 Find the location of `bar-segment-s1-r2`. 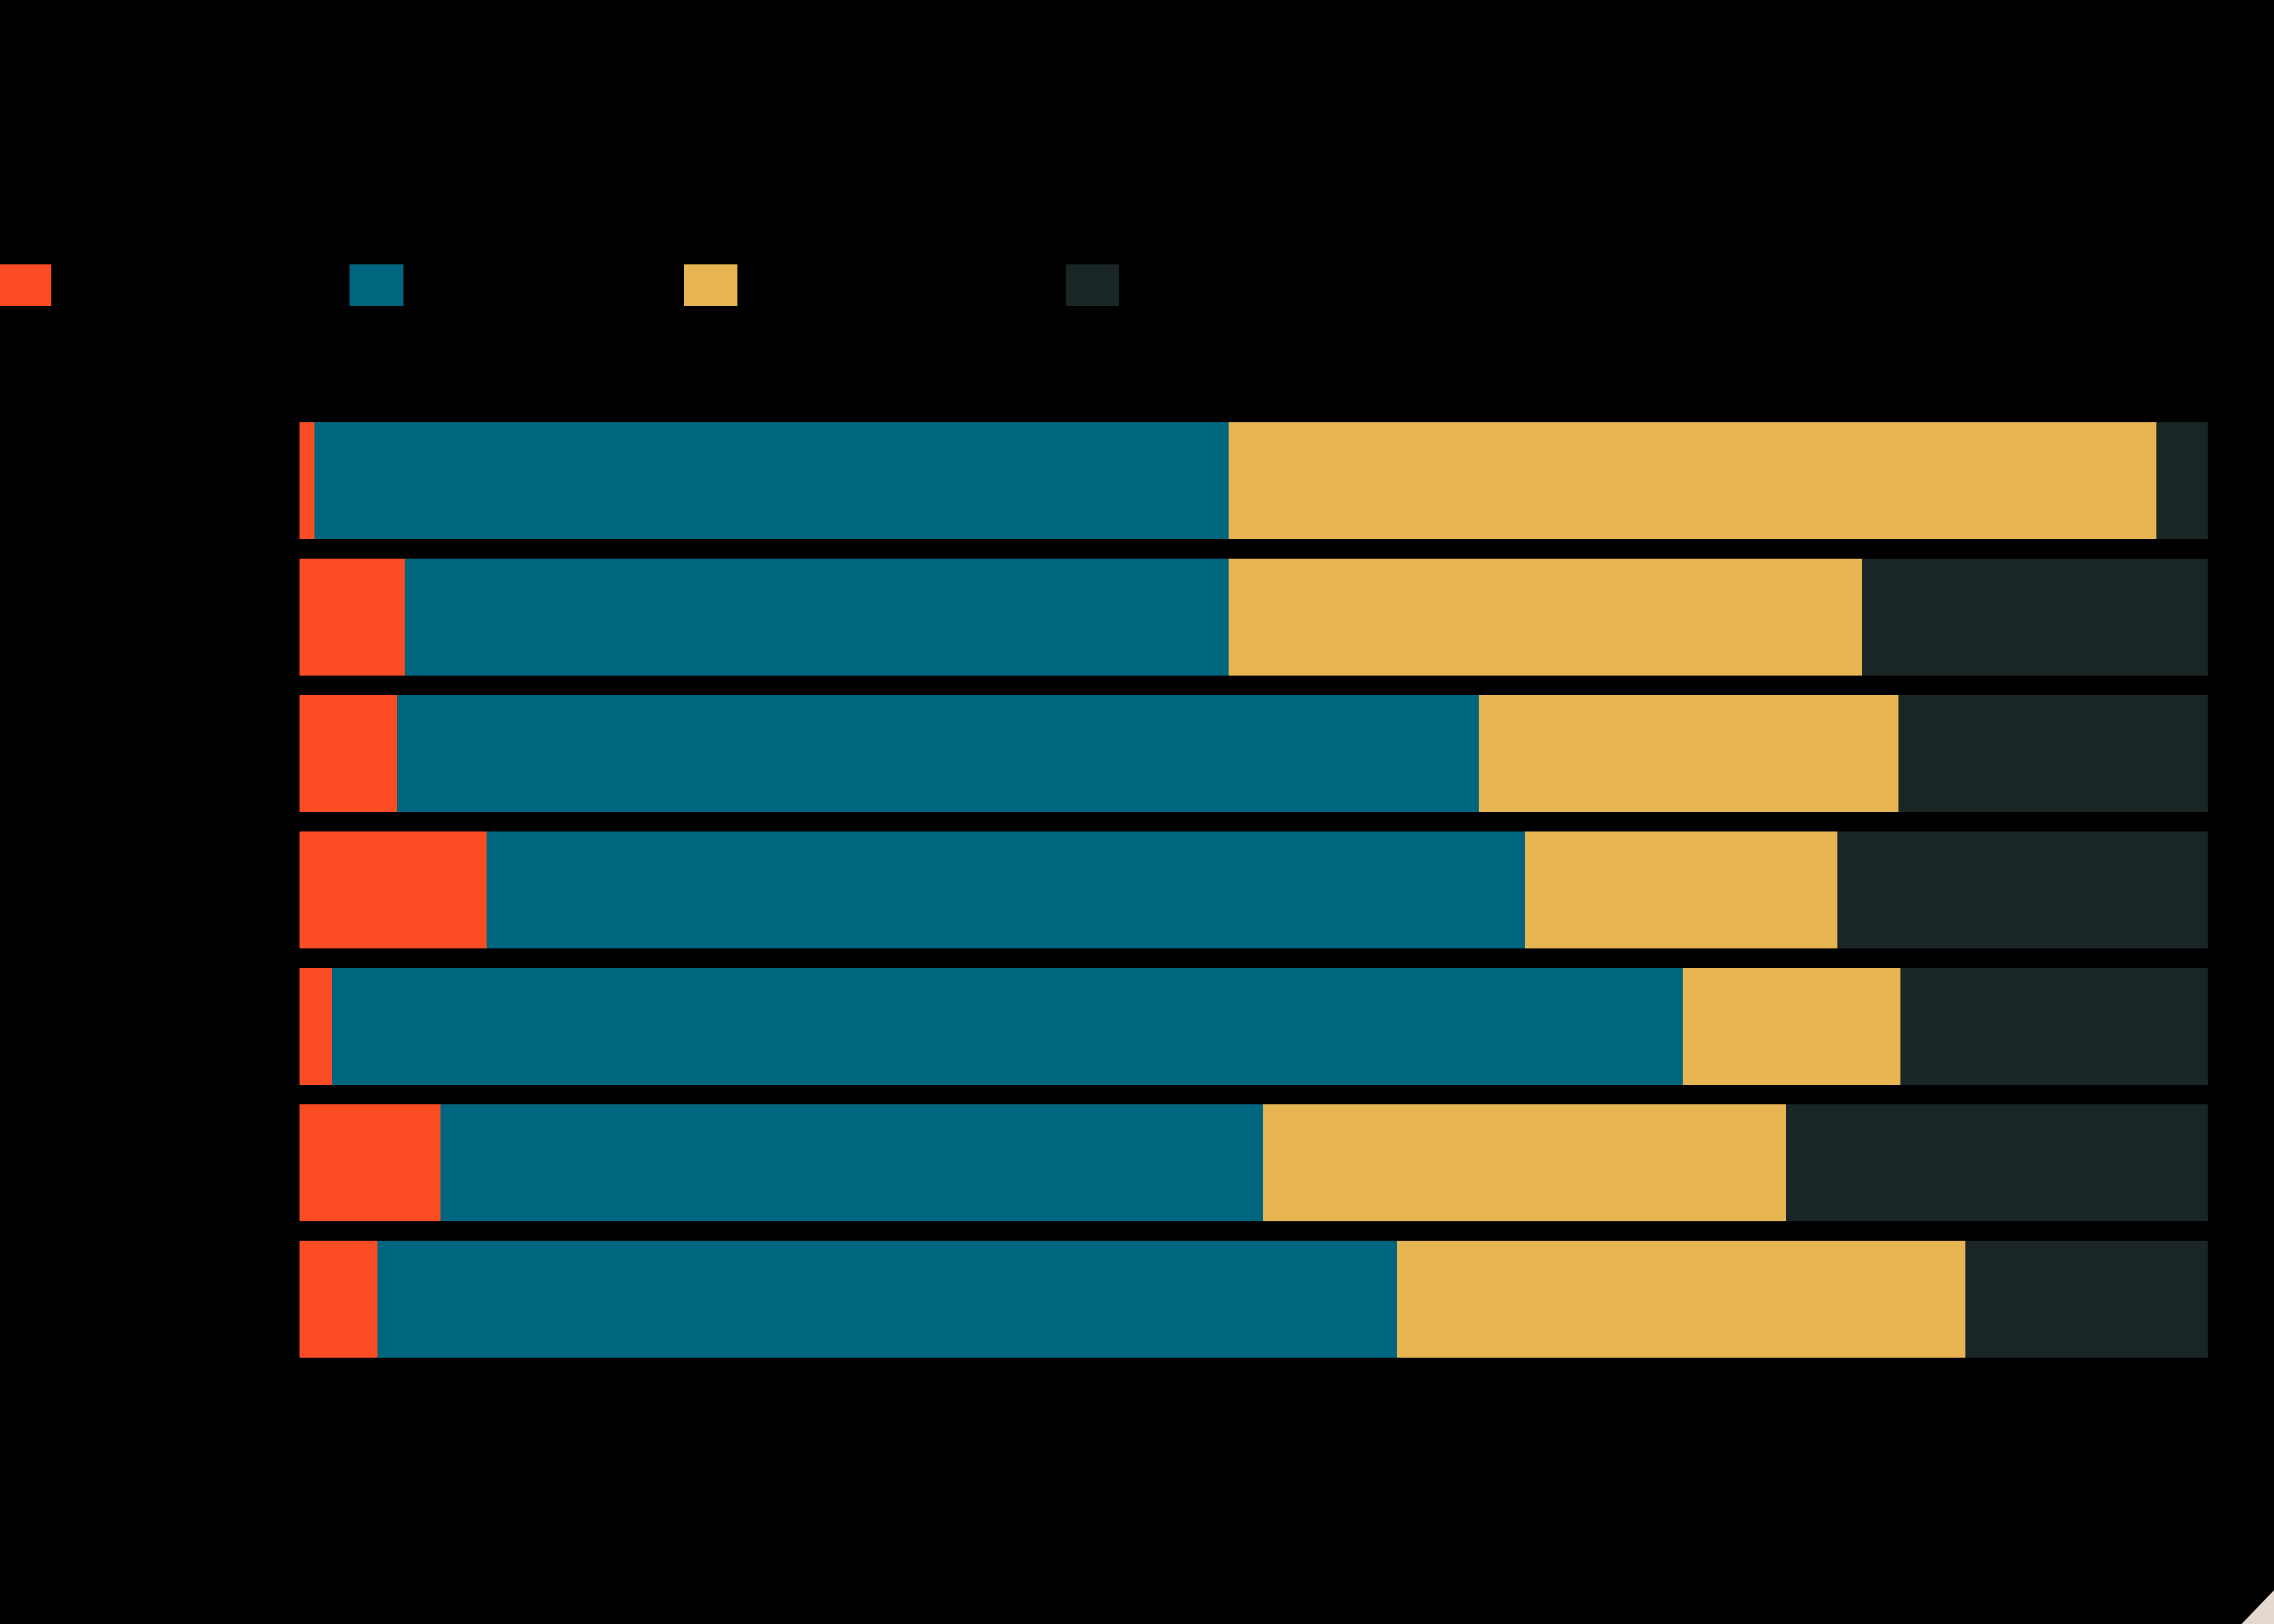

bar-segment-s1-r2 is located at coordinates (937, 753).